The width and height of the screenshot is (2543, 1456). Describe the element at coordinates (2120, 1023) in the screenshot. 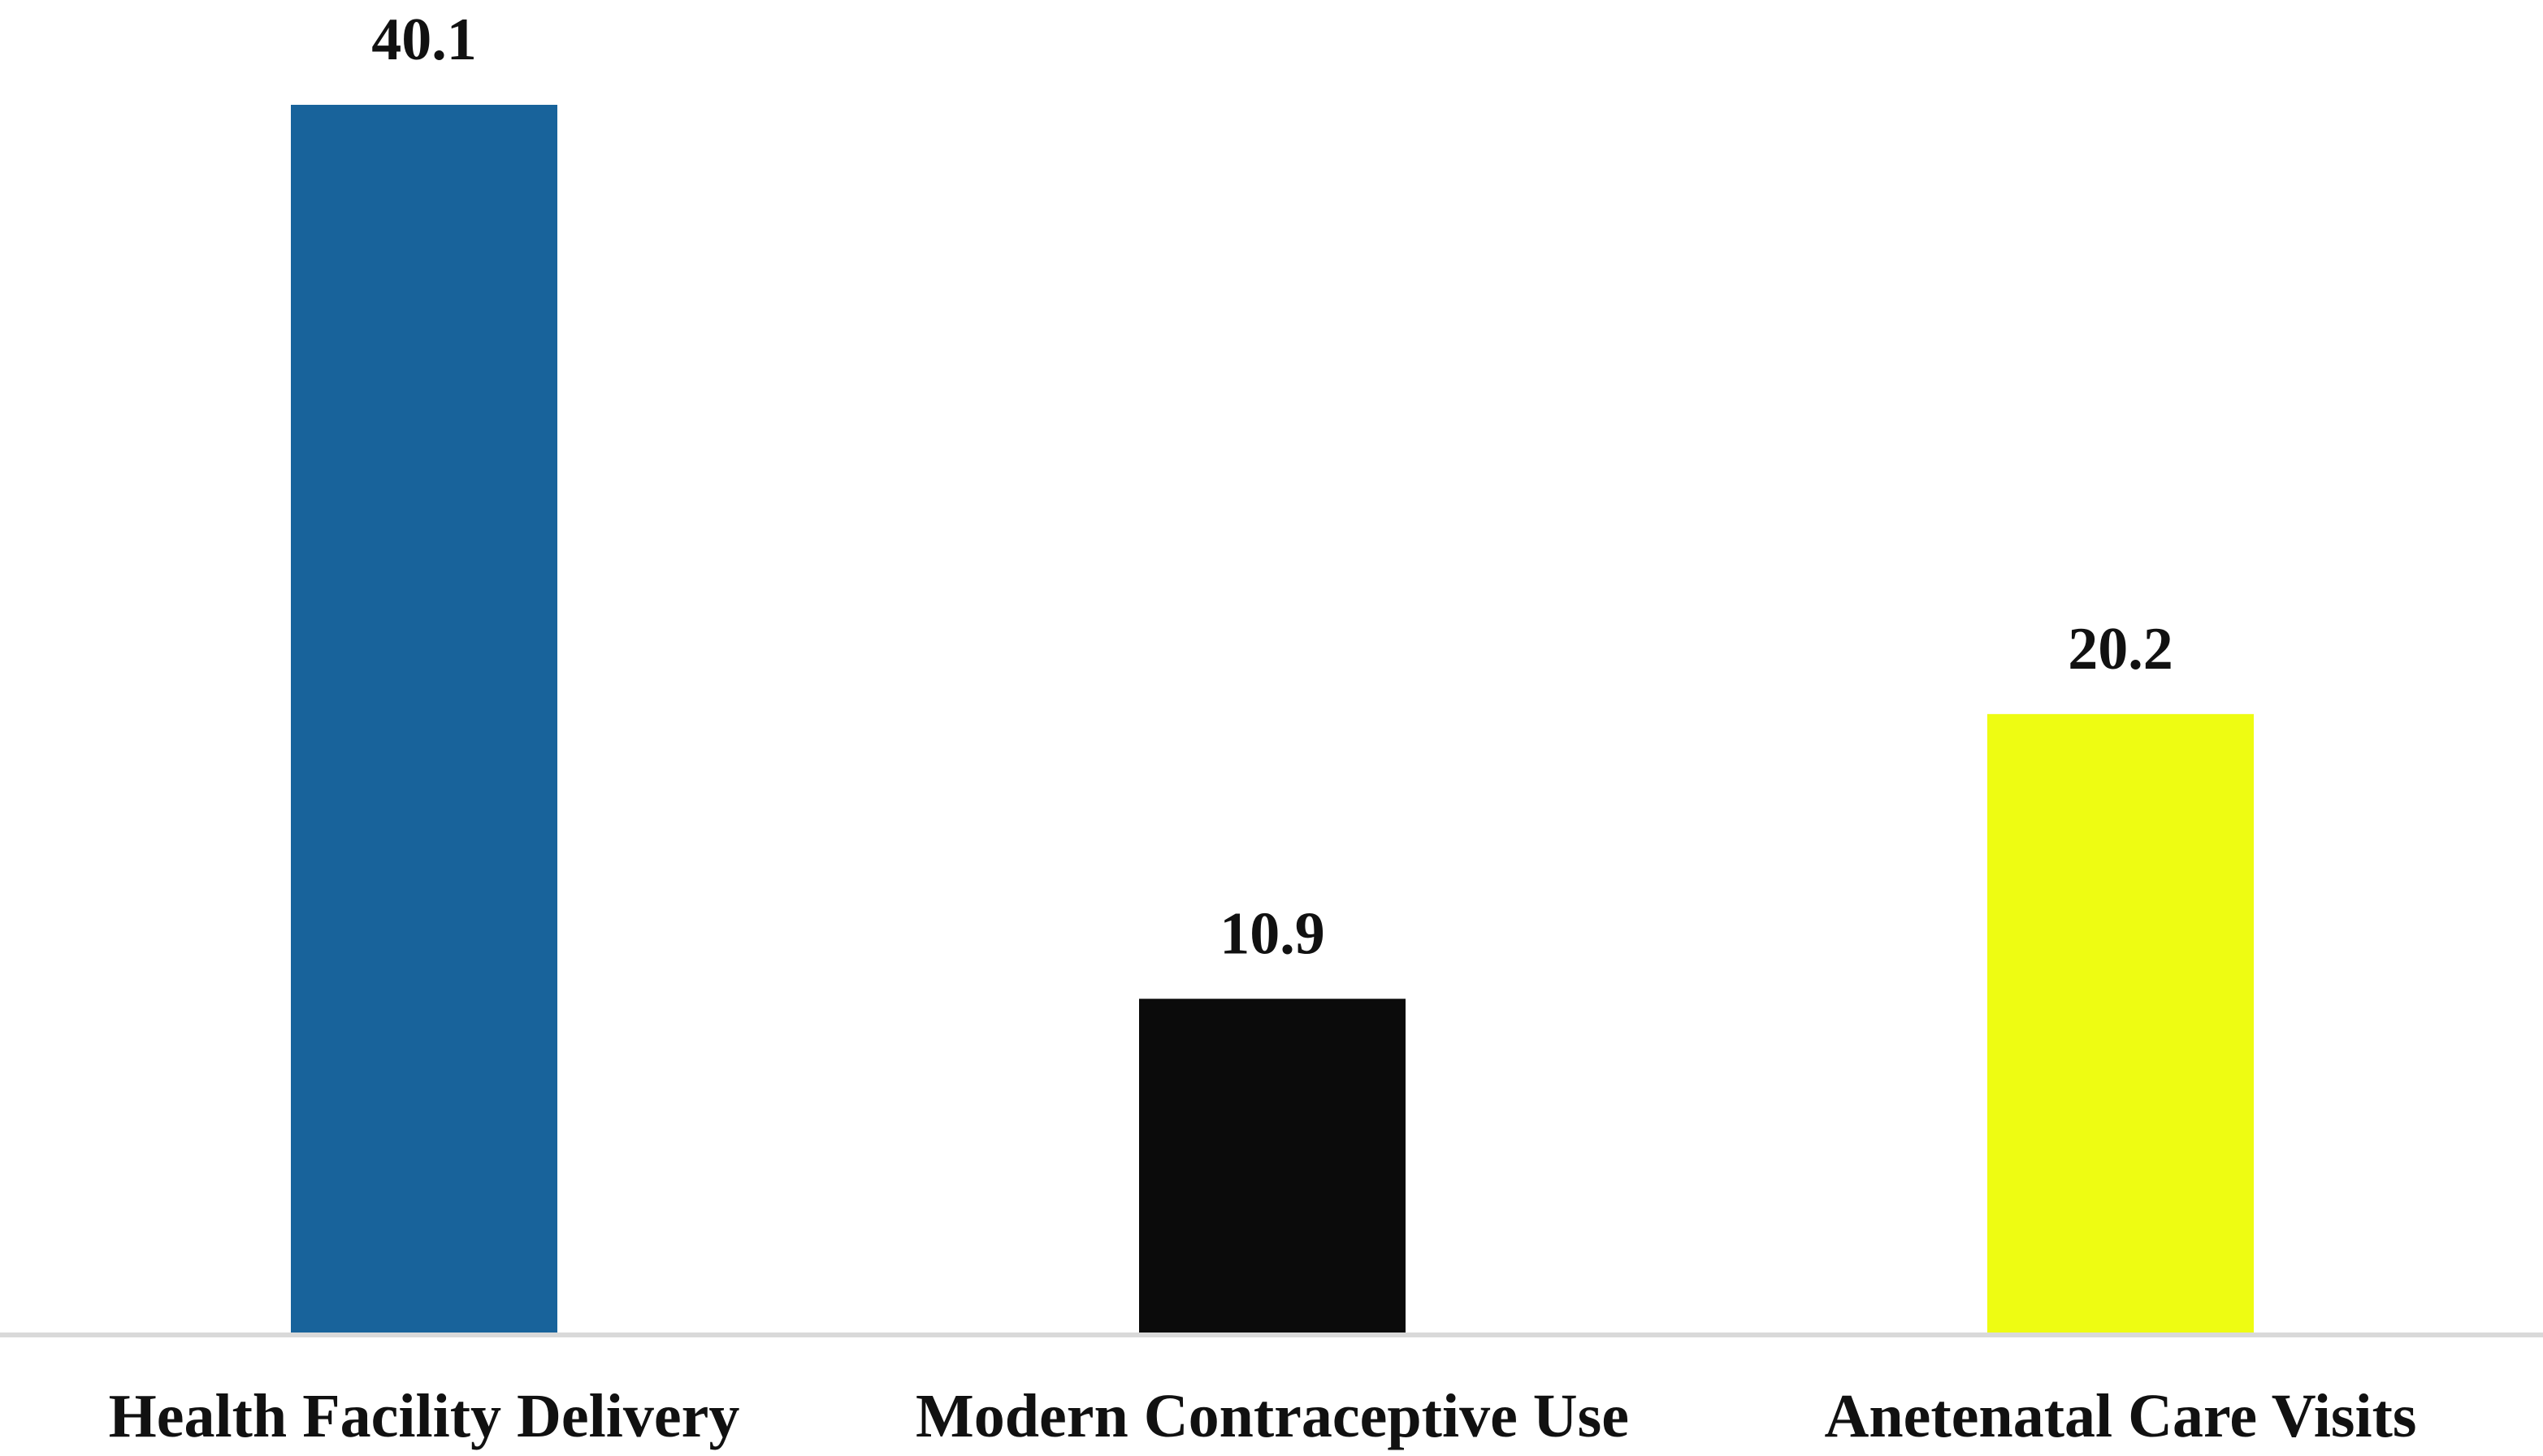

I see `bar-anetenatal-care-visits` at that location.